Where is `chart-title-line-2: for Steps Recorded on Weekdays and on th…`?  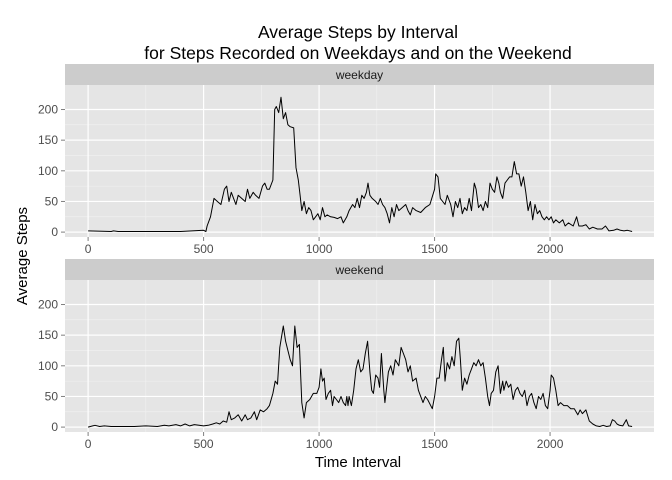 chart-title-line-2: for Steps Recorded on Weekdays and on th… is located at coordinates (357, 53).